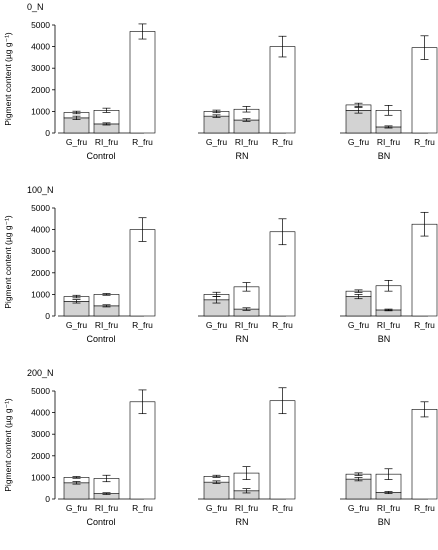 The width and height of the screenshot is (438, 550). Describe the element at coordinates (40, 190) in the screenshot. I see `panel-title: 100_N` at that location.